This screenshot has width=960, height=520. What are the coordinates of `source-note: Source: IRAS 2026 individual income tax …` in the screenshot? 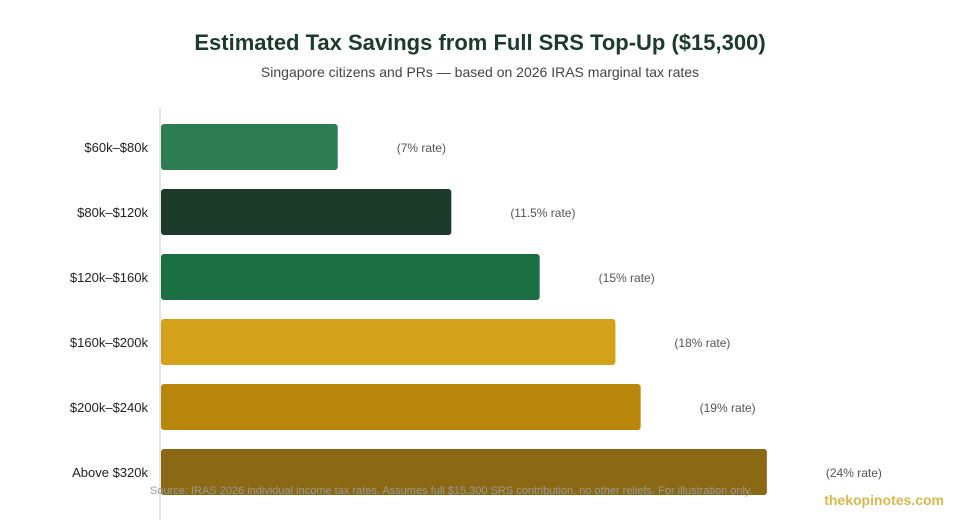 It's located at (451, 491).